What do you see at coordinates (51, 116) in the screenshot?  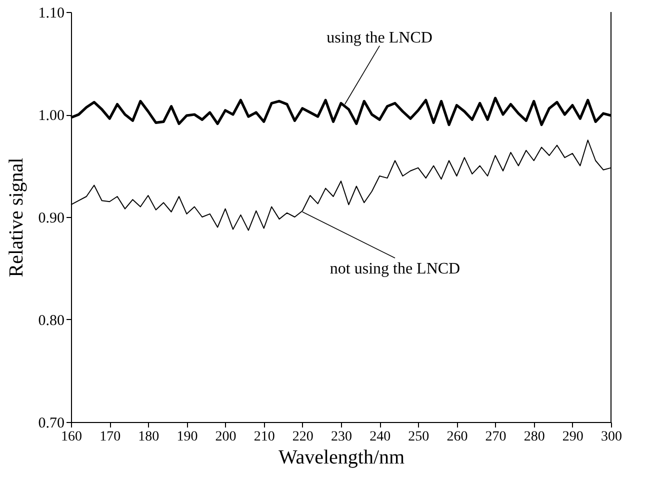 I see `y-tick-label: 1.00` at bounding box center [51, 116].